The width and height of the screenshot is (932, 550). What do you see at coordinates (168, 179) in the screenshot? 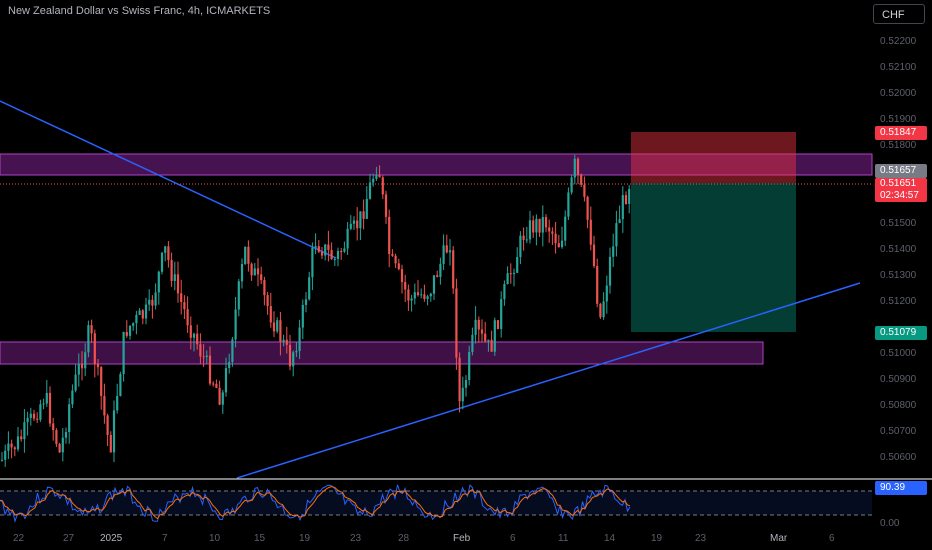
I see `down-trendline` at bounding box center [168, 179].